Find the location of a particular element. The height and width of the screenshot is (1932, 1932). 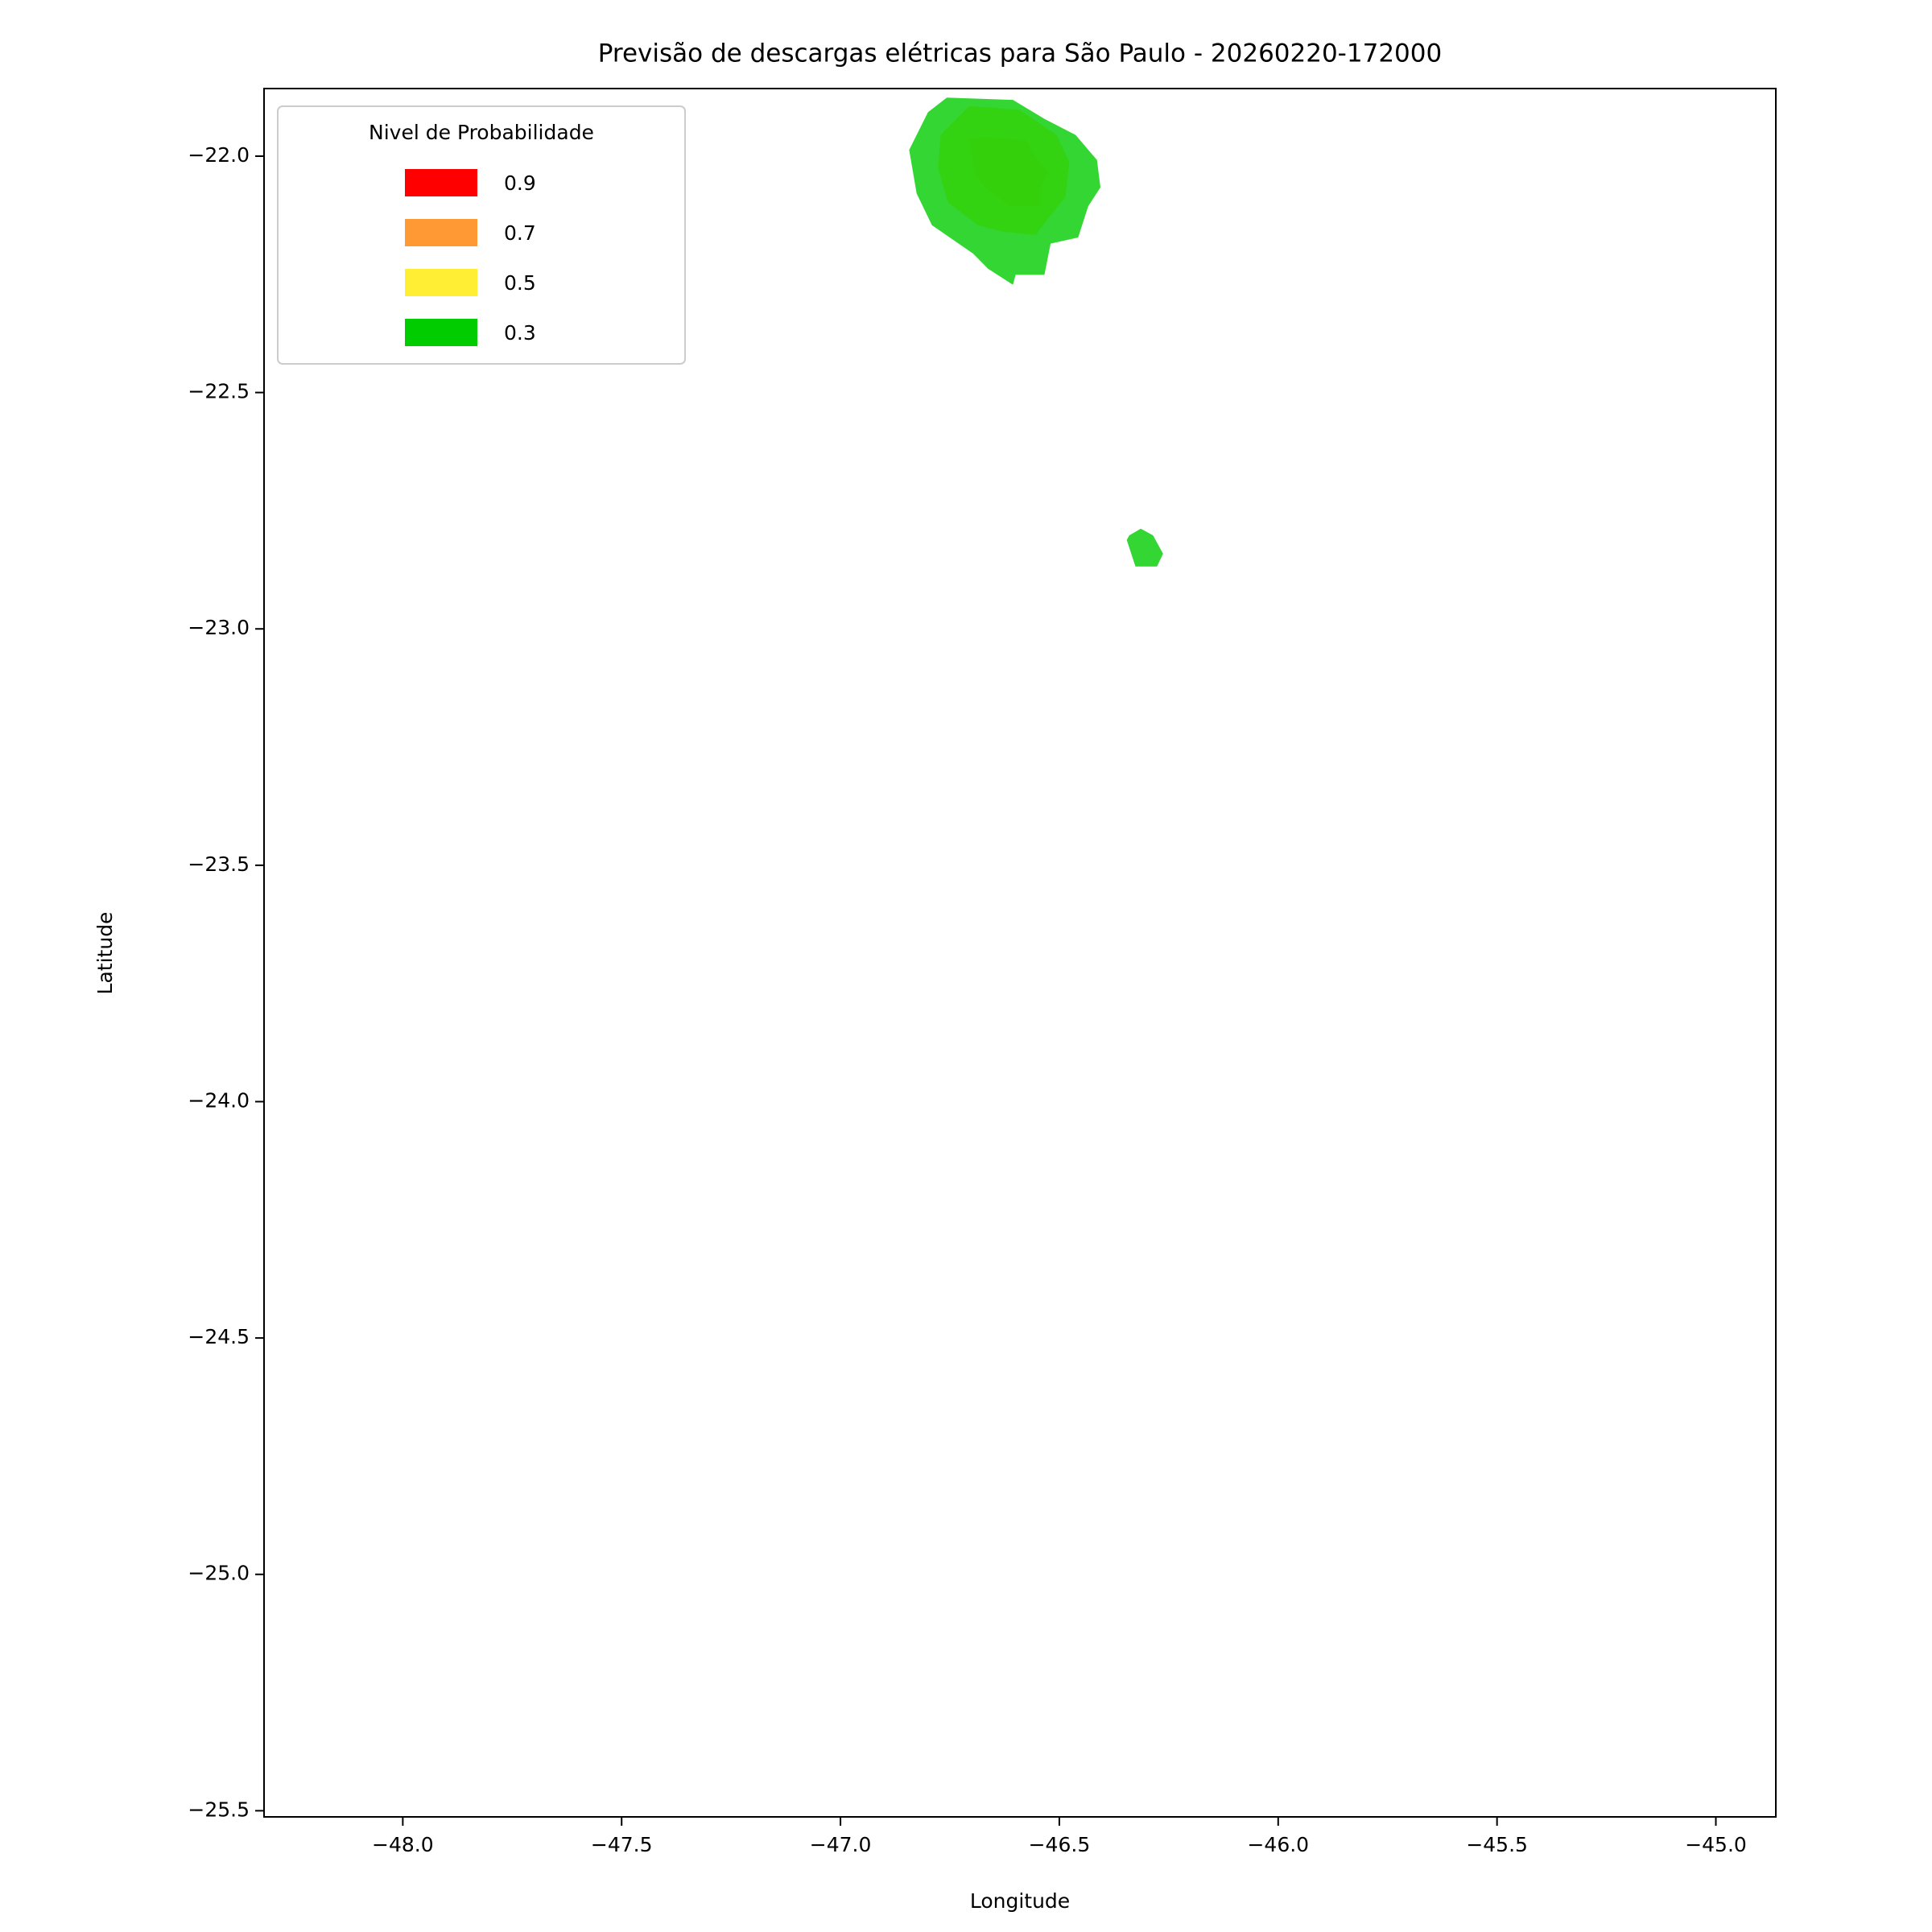

y-tick-label: −22.5 is located at coordinates (219, 391).